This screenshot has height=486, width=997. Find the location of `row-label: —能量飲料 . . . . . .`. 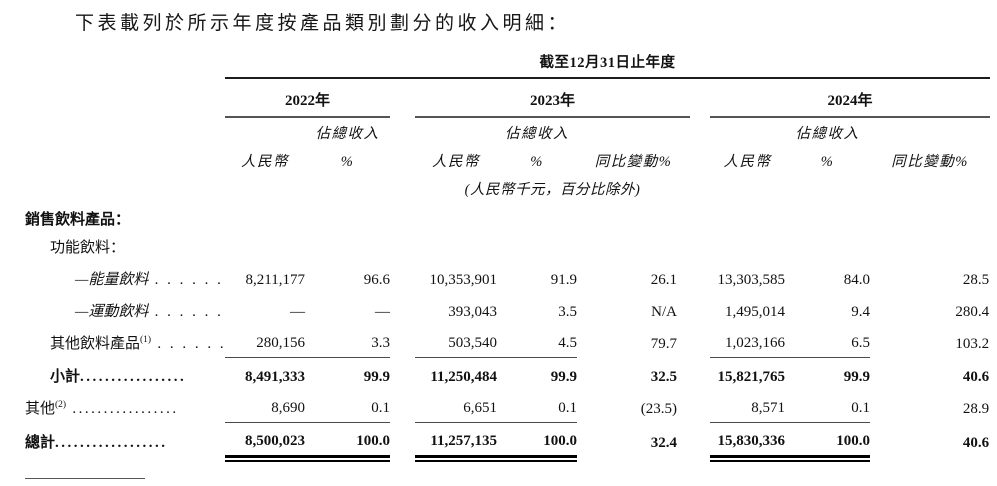

row-label: —能量飲料 . . . . . . is located at coordinates (149, 279).